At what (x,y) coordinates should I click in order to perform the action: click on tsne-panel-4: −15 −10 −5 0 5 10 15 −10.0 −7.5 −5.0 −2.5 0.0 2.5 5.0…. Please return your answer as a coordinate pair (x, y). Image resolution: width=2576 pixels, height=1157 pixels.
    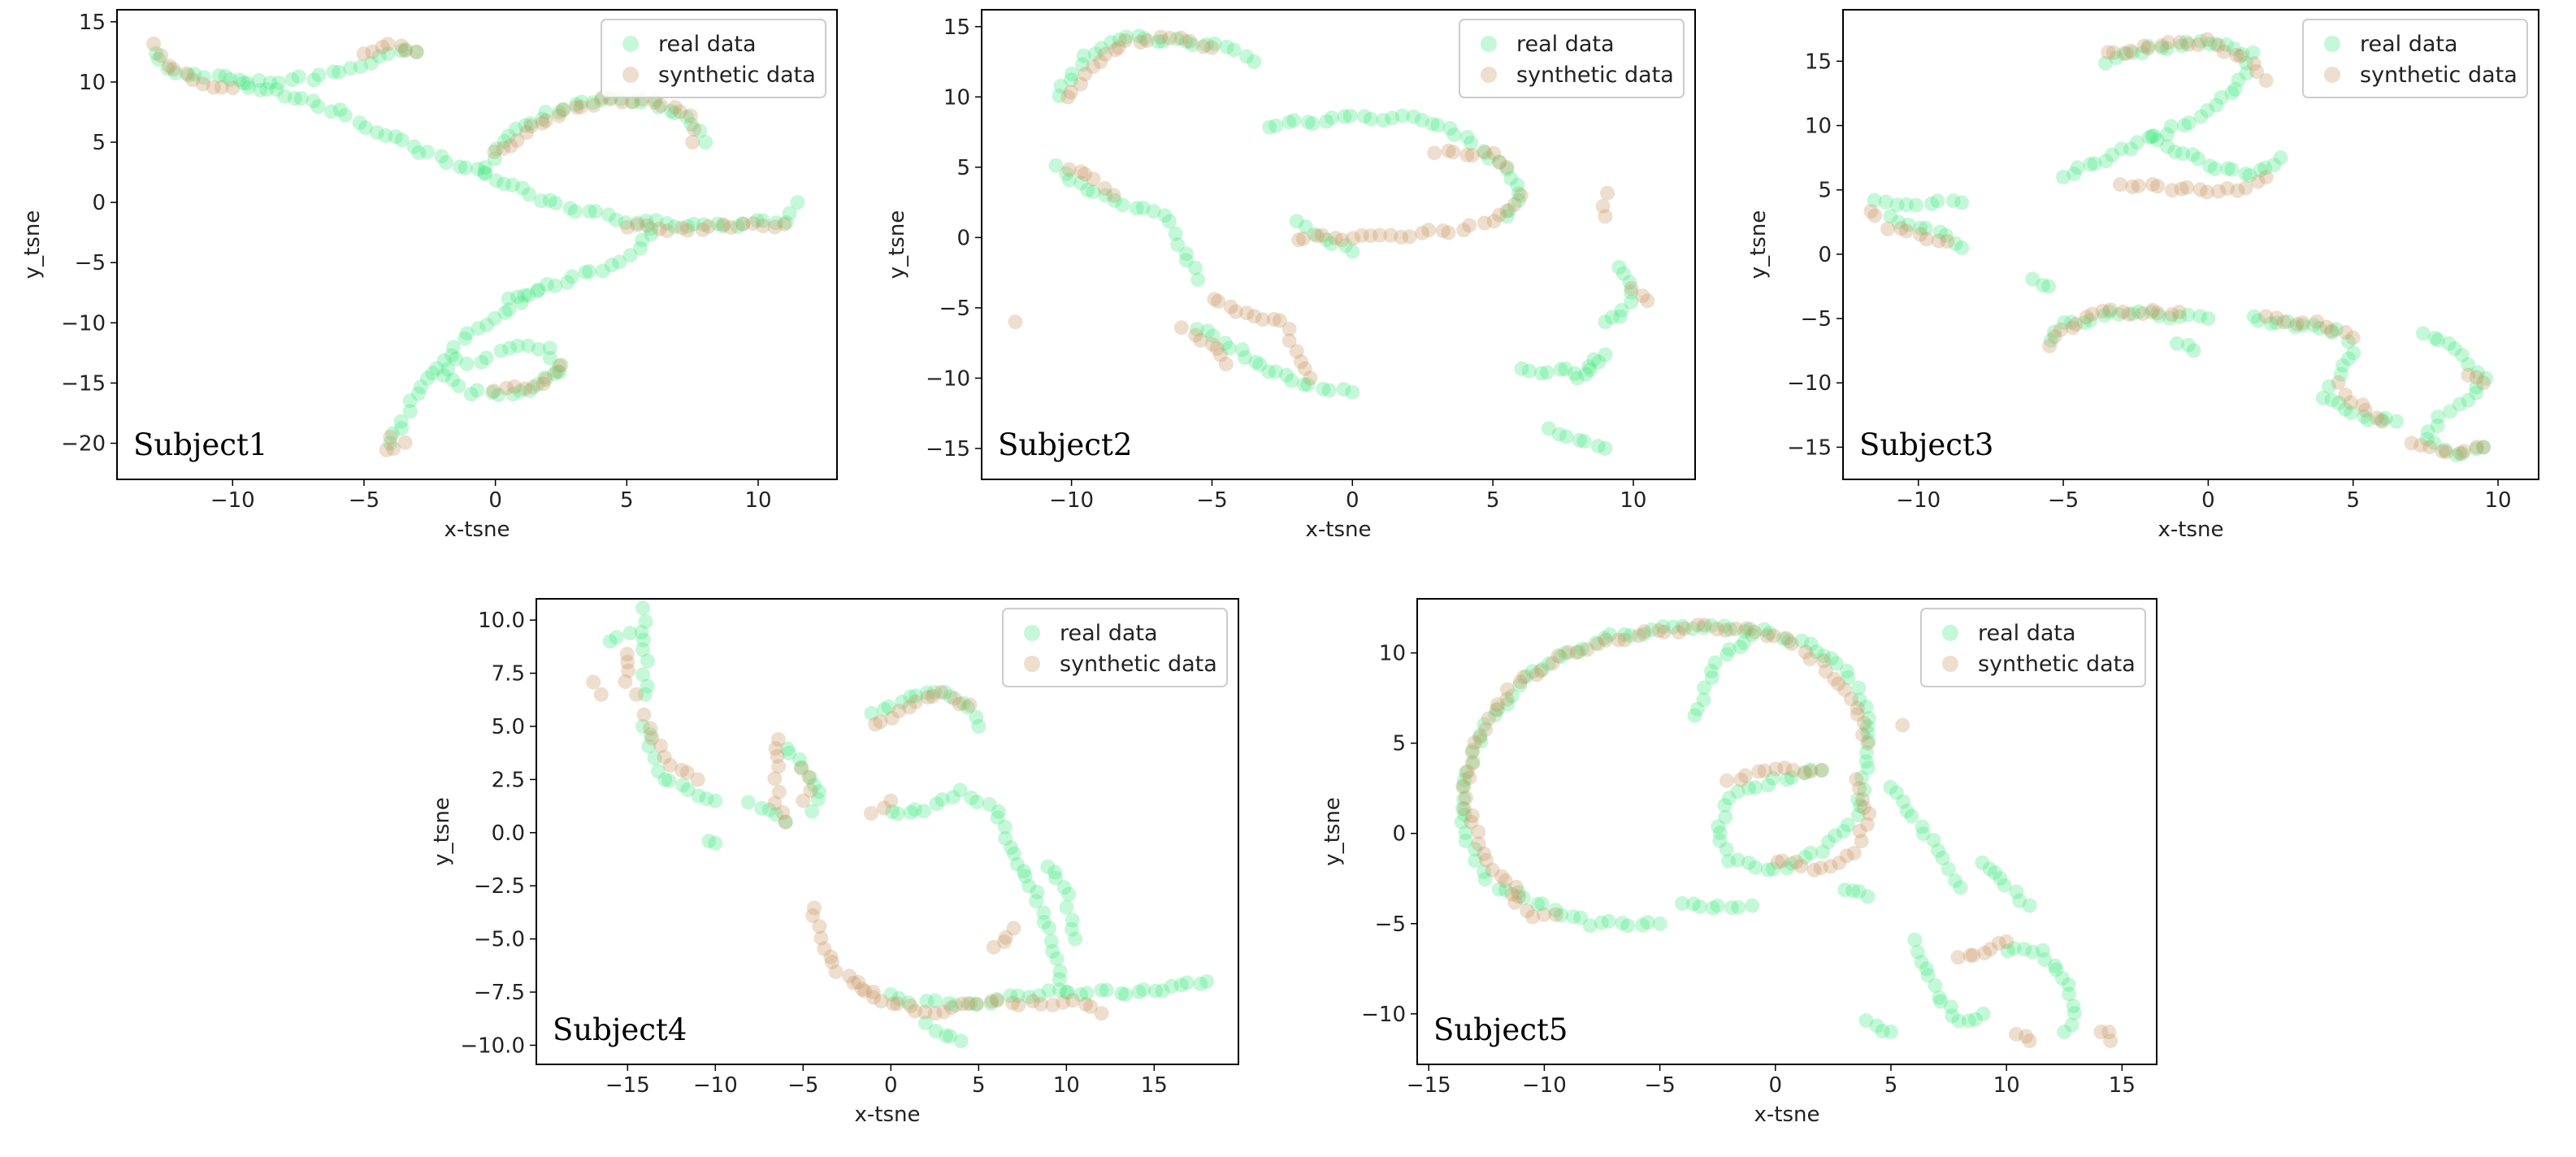
    Looking at the image, I should click on (834, 863).